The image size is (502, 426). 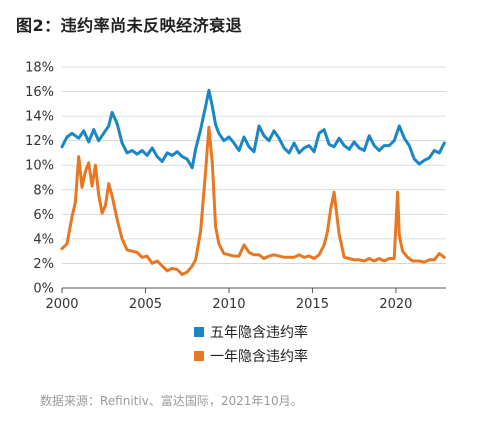 I want to click on x-tick-label: 2020, so click(x=395, y=304).